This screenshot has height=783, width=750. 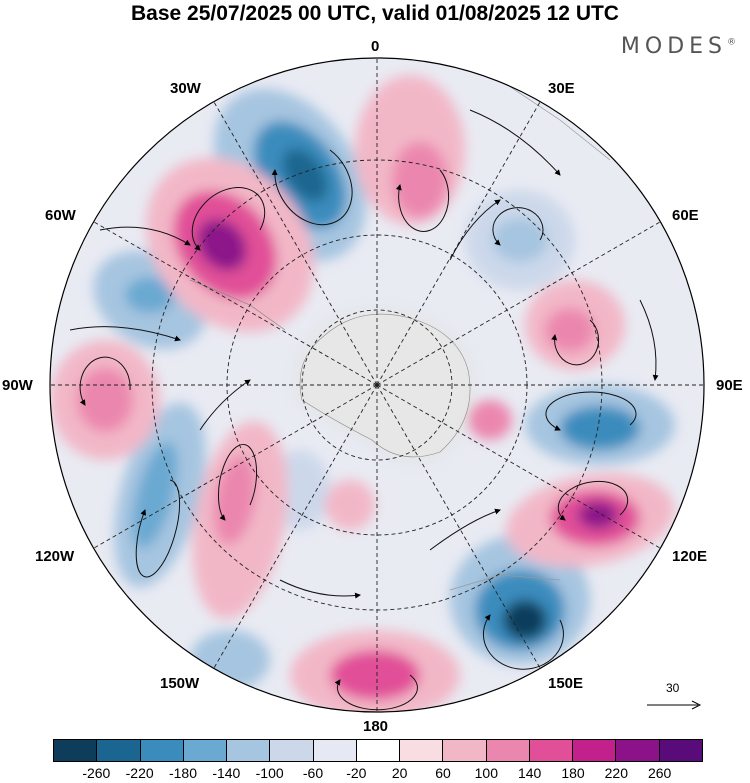 I want to click on lon-label-0: 0, so click(x=375, y=46).